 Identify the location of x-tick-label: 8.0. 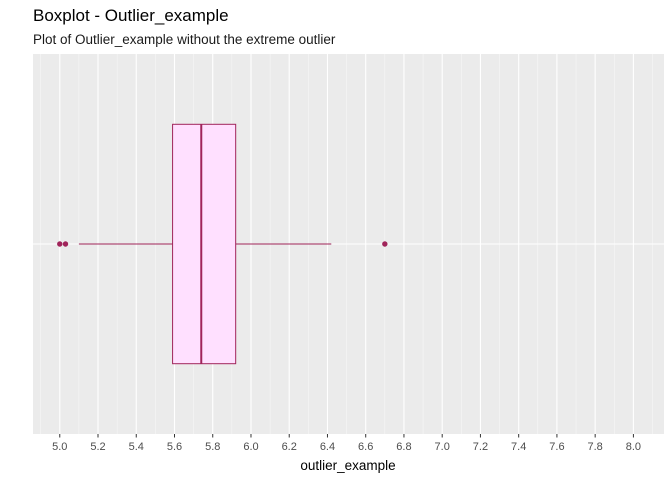
(633, 447).